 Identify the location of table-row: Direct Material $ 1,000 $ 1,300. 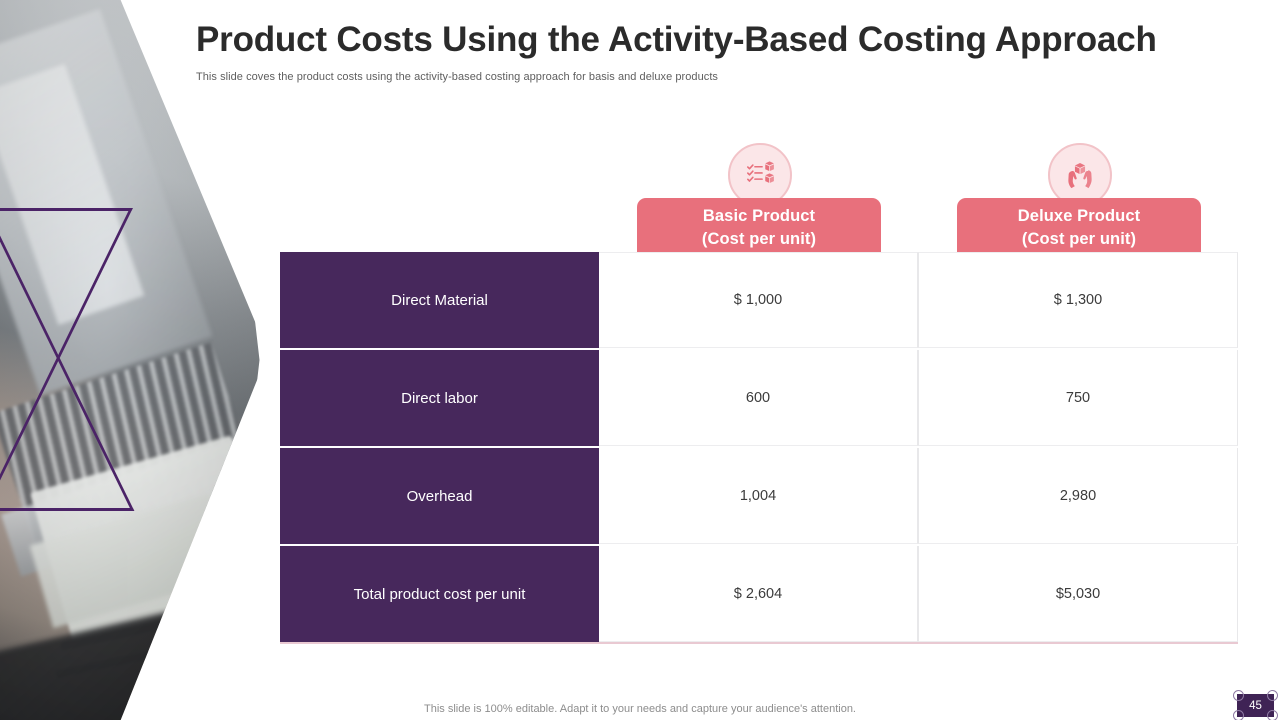
(759, 300).